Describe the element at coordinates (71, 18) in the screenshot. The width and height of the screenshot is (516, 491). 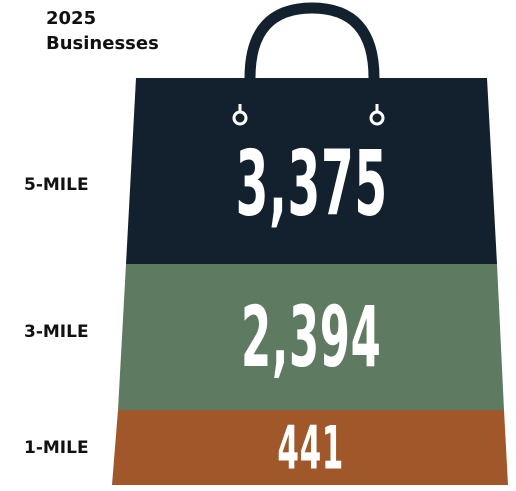
I see `title-year: 2025` at that location.